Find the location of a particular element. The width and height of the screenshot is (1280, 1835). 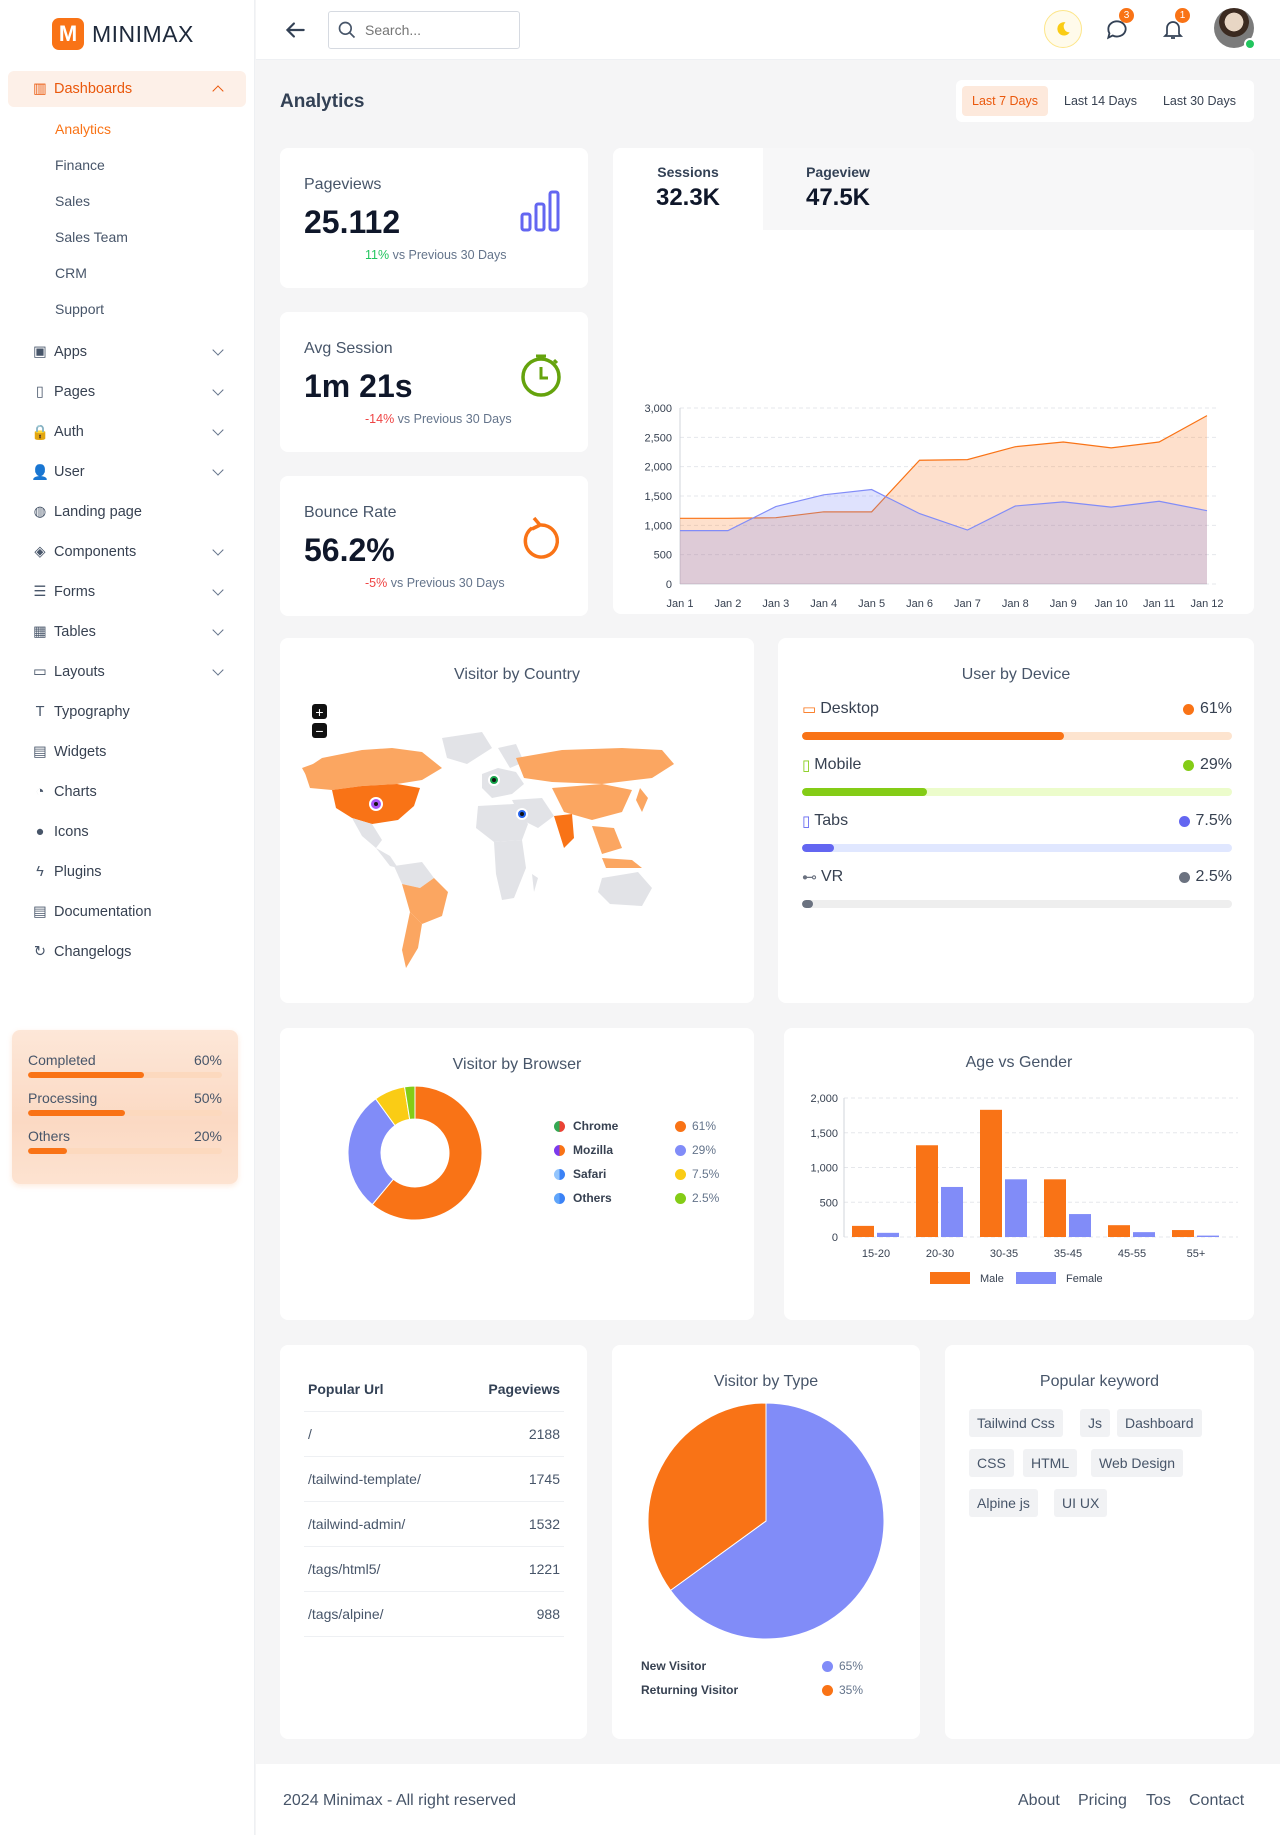

messages-badge: 3 is located at coordinates (1126, 15).